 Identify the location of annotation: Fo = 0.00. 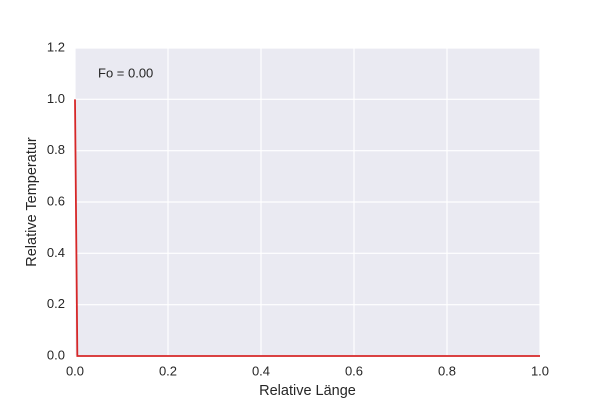
(125, 72).